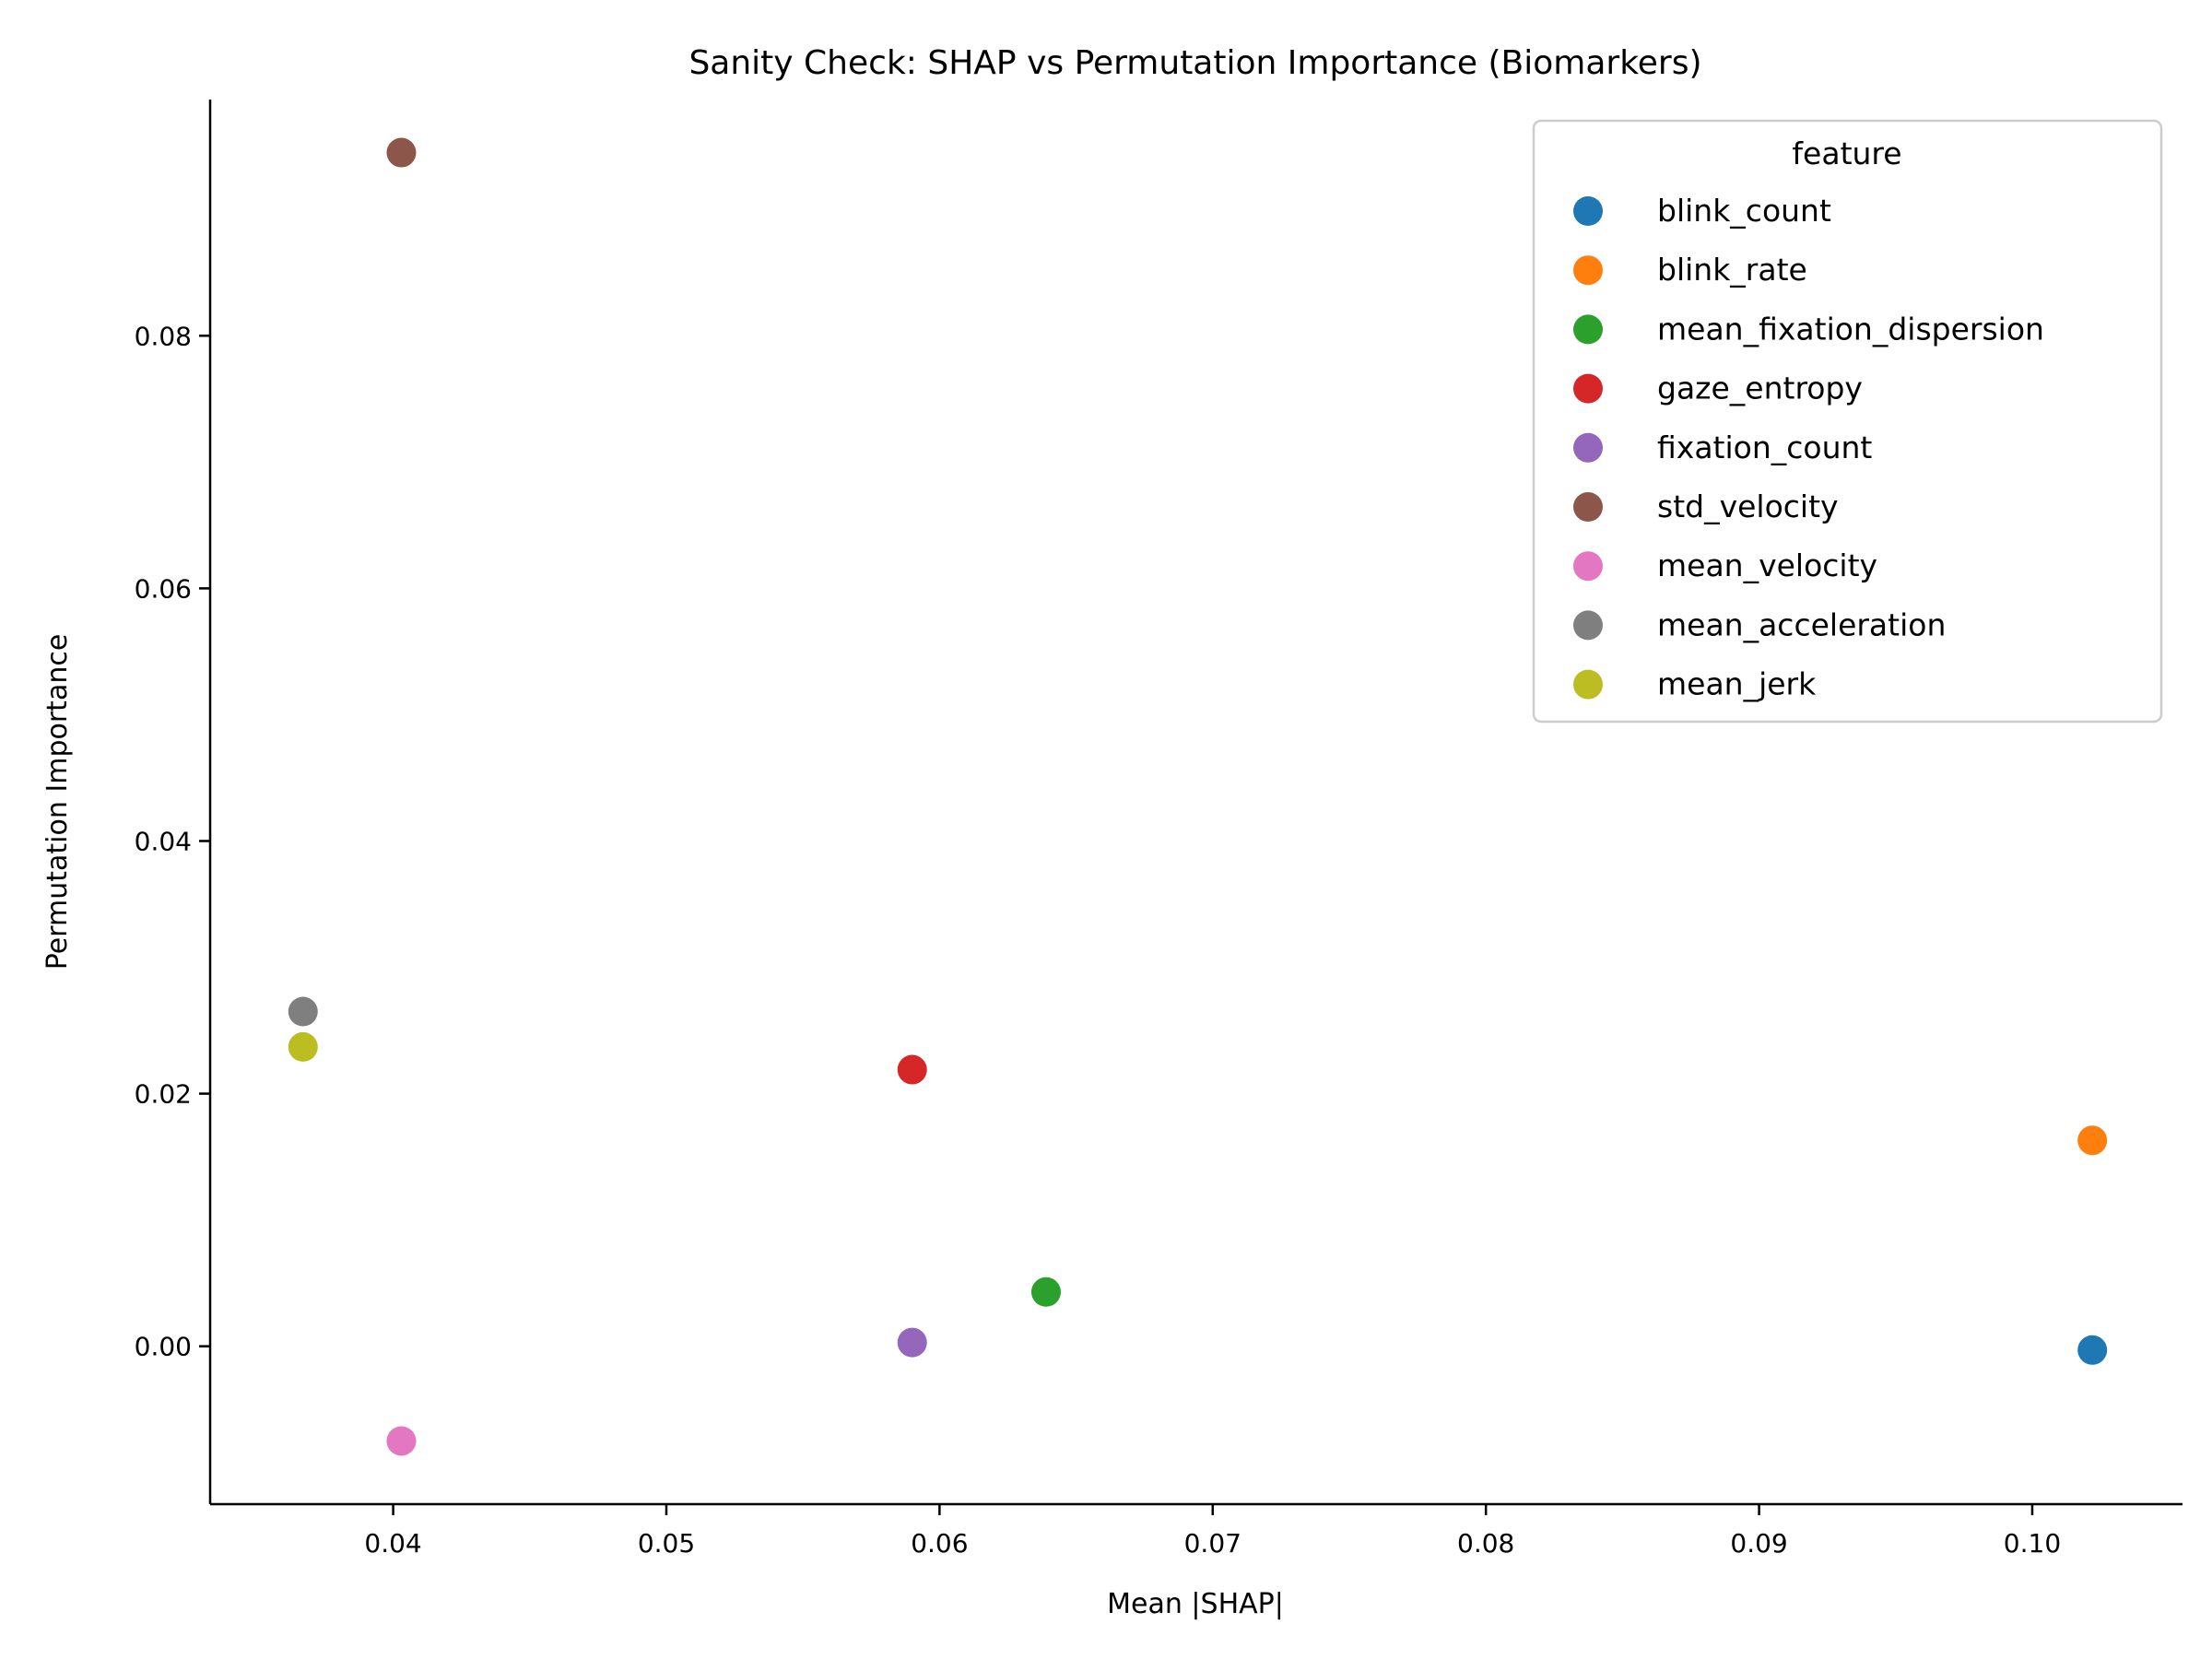 The width and height of the screenshot is (2212, 1659). What do you see at coordinates (1588, 566) in the screenshot?
I see `legend-marker-mean-velocity` at bounding box center [1588, 566].